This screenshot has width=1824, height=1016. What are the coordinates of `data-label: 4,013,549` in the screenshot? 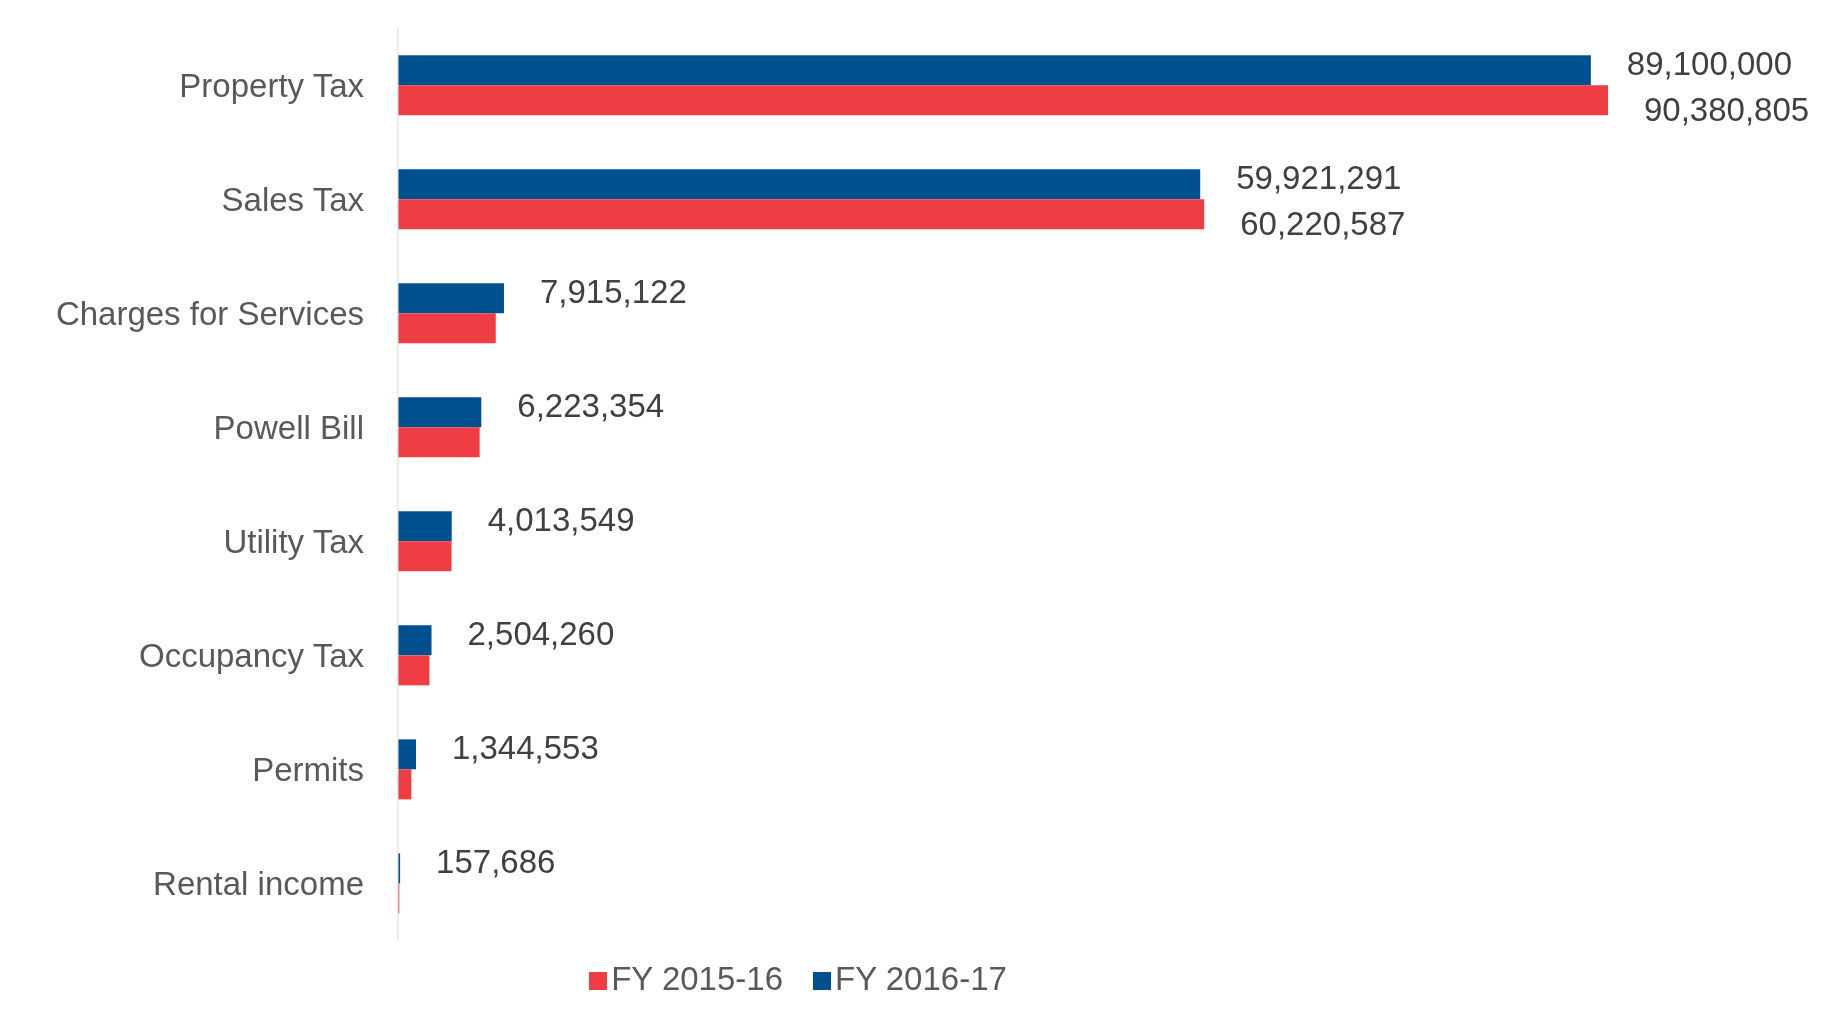 It's located at (561, 520).